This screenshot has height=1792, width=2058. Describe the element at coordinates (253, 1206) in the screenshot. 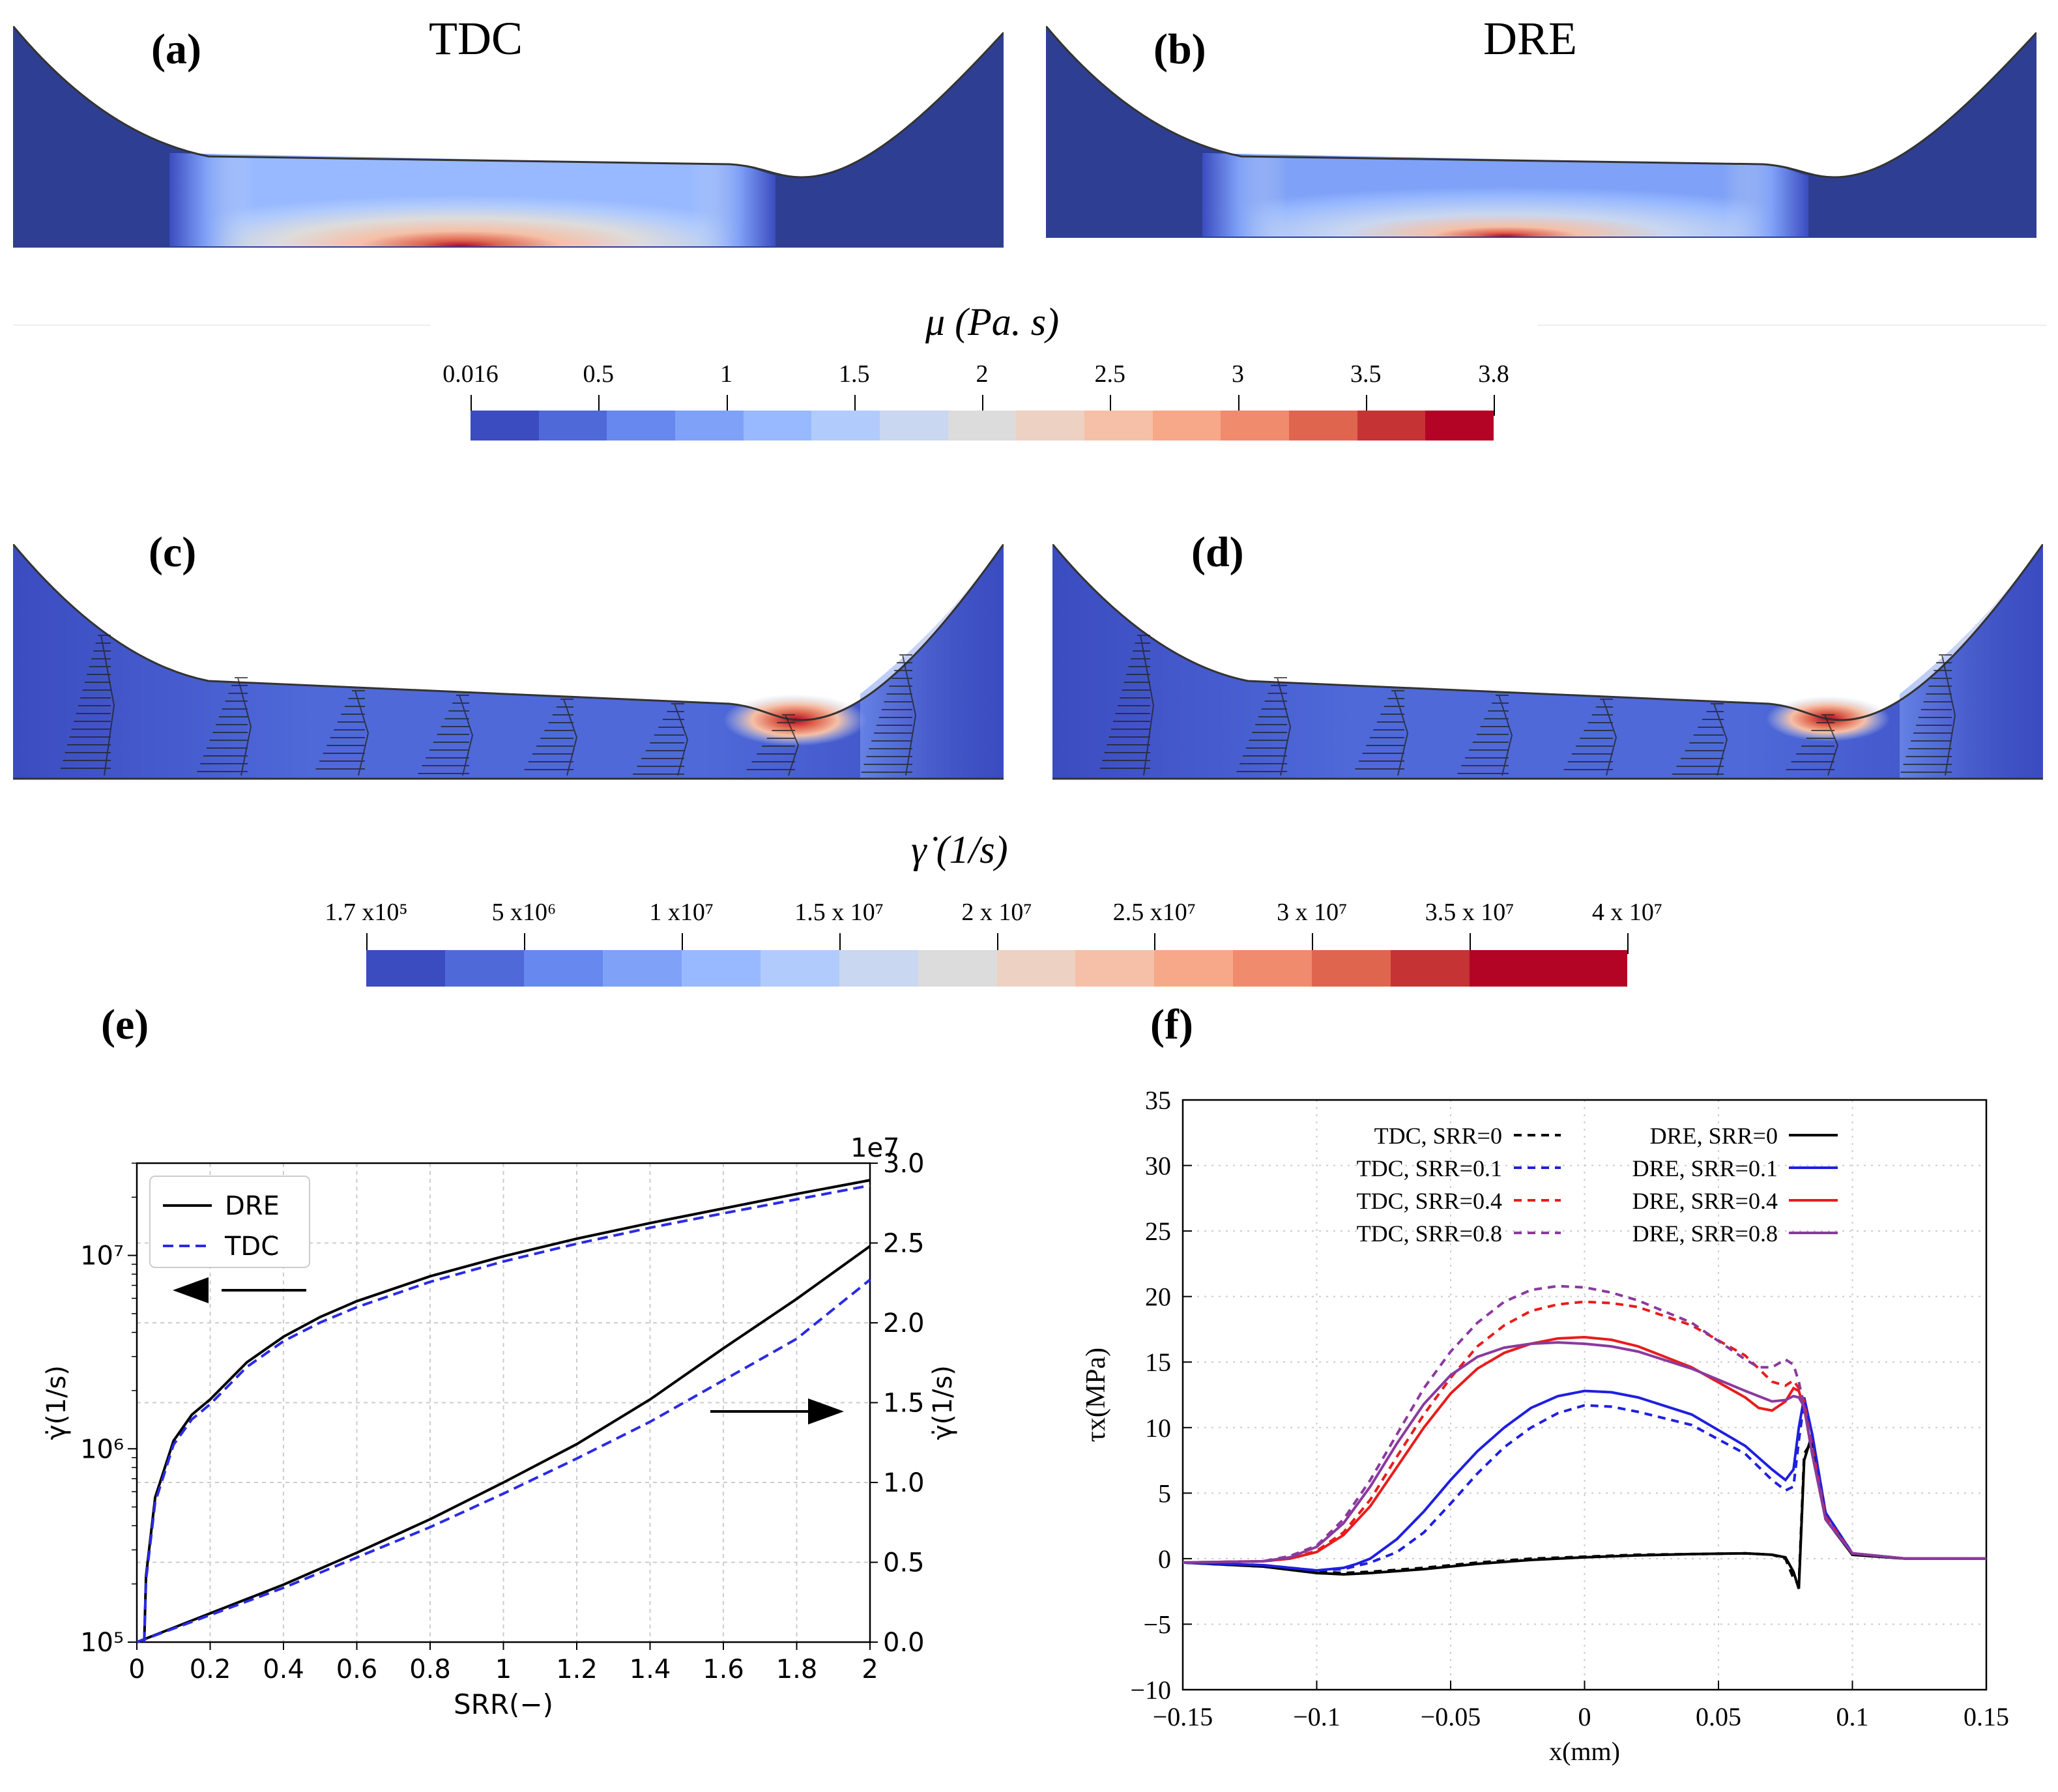

I see `legend-label: DRE` at that location.